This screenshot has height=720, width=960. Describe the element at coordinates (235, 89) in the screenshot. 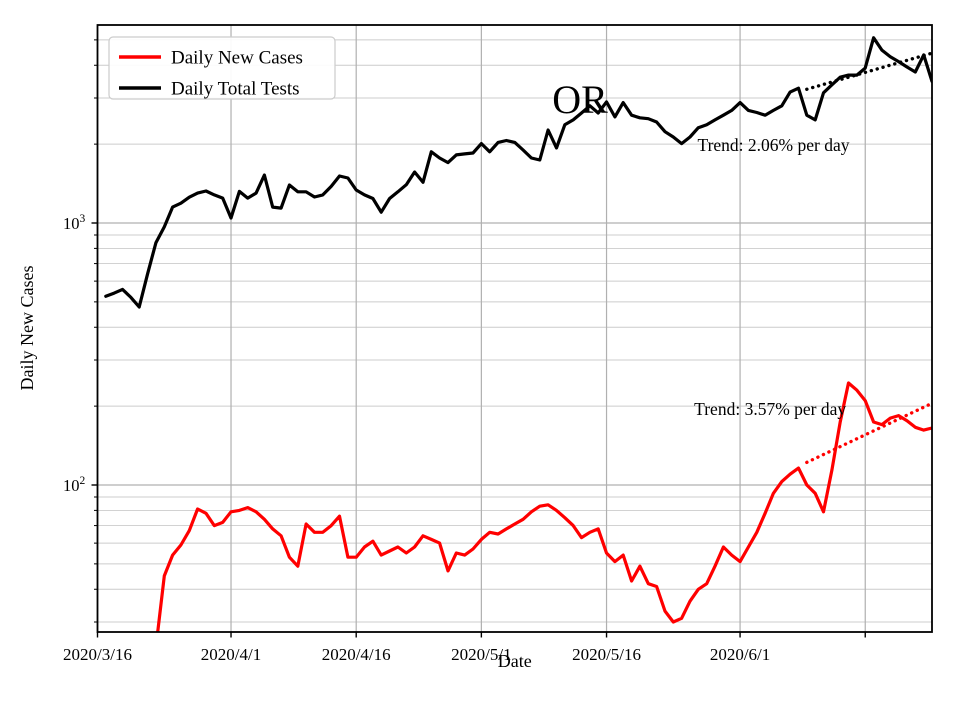

I see `legend-label: Daily Total Tests` at that location.